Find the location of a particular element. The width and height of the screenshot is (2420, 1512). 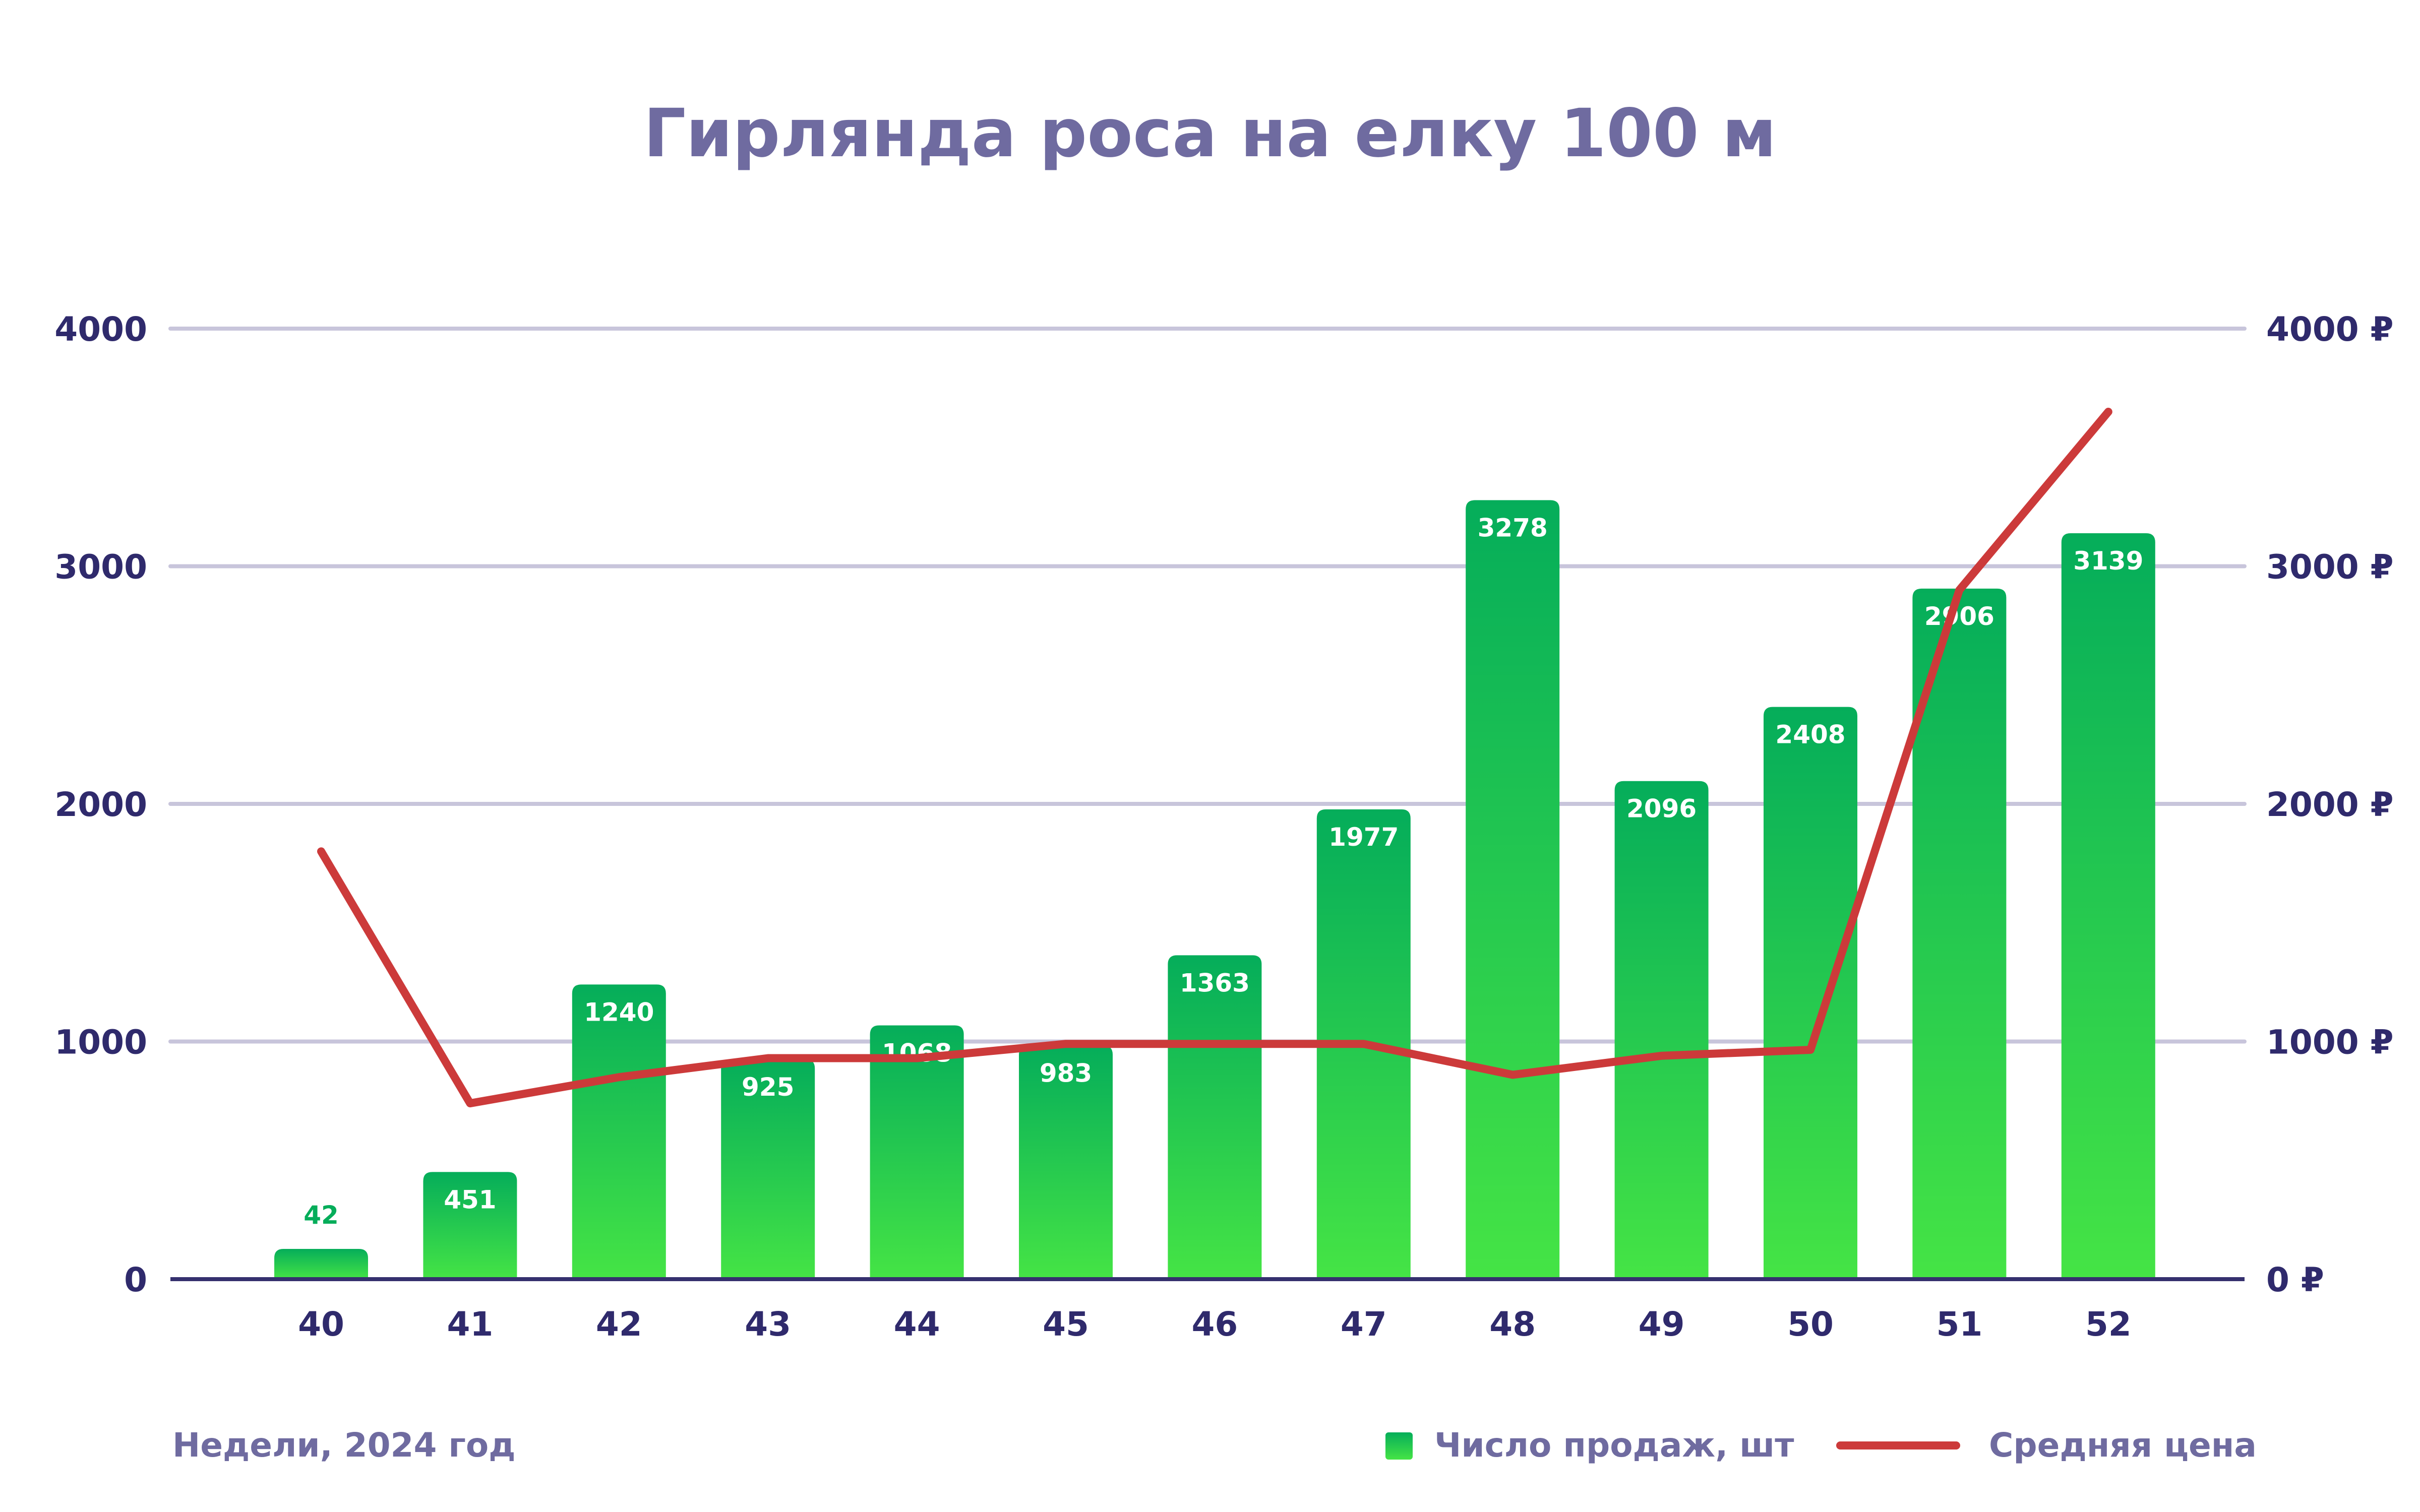

y-right-tick-label: 3000 ₽ is located at coordinates (2330, 568).